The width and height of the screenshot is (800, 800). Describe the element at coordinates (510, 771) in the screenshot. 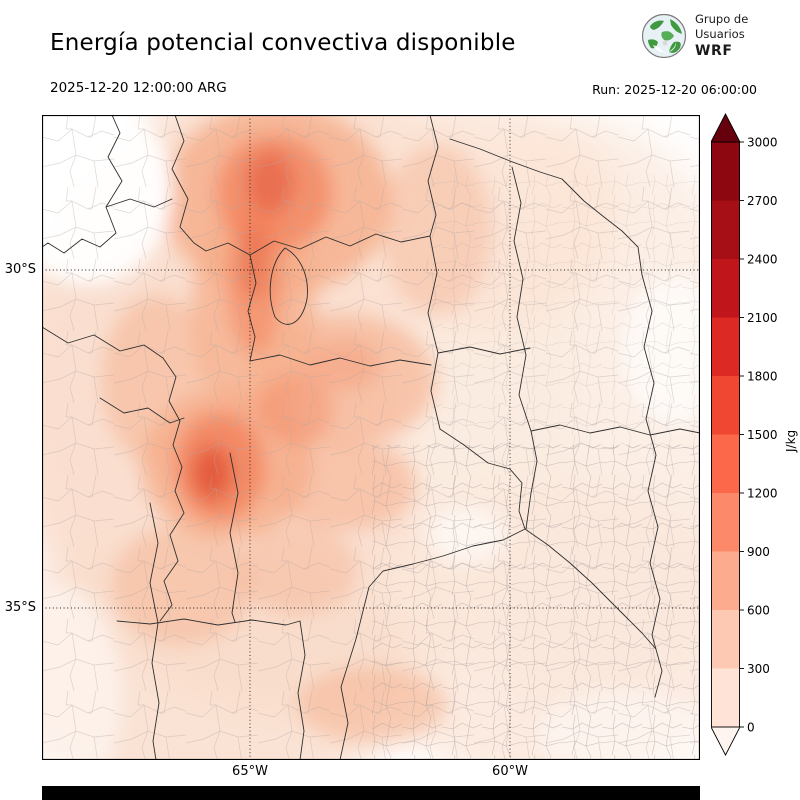

I see `lon-tick-60w: 60°W` at that location.